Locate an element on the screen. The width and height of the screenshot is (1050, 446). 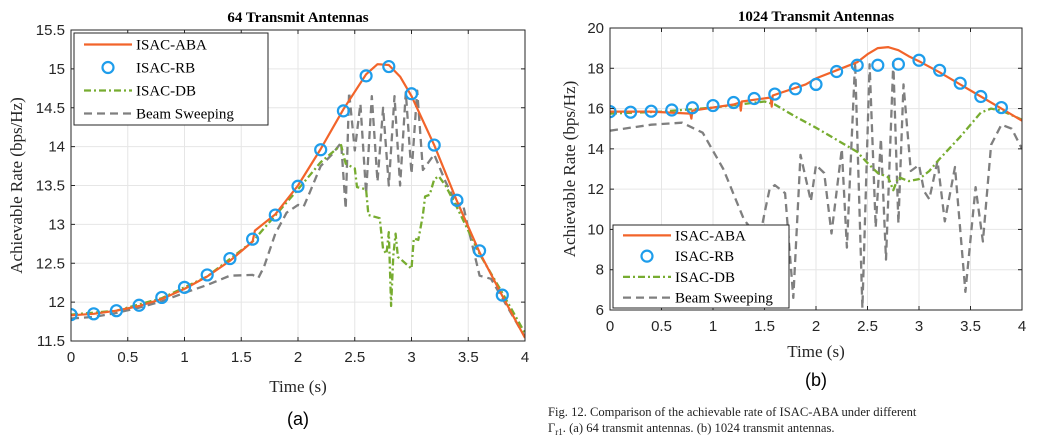
legend-label: Beam Sweeping is located at coordinates (724, 299).